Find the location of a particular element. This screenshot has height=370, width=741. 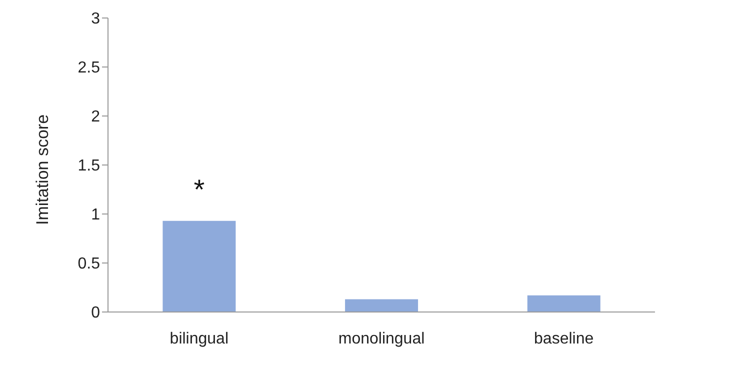

y-tick-label: 3 is located at coordinates (95, 19).